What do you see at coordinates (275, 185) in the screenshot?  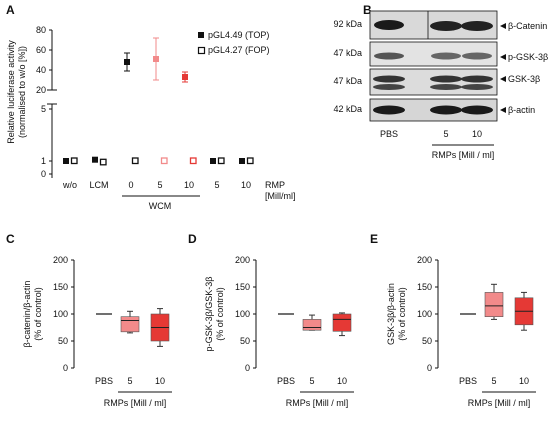 I see `panel-a-x-rmp: RMP` at bounding box center [275, 185].